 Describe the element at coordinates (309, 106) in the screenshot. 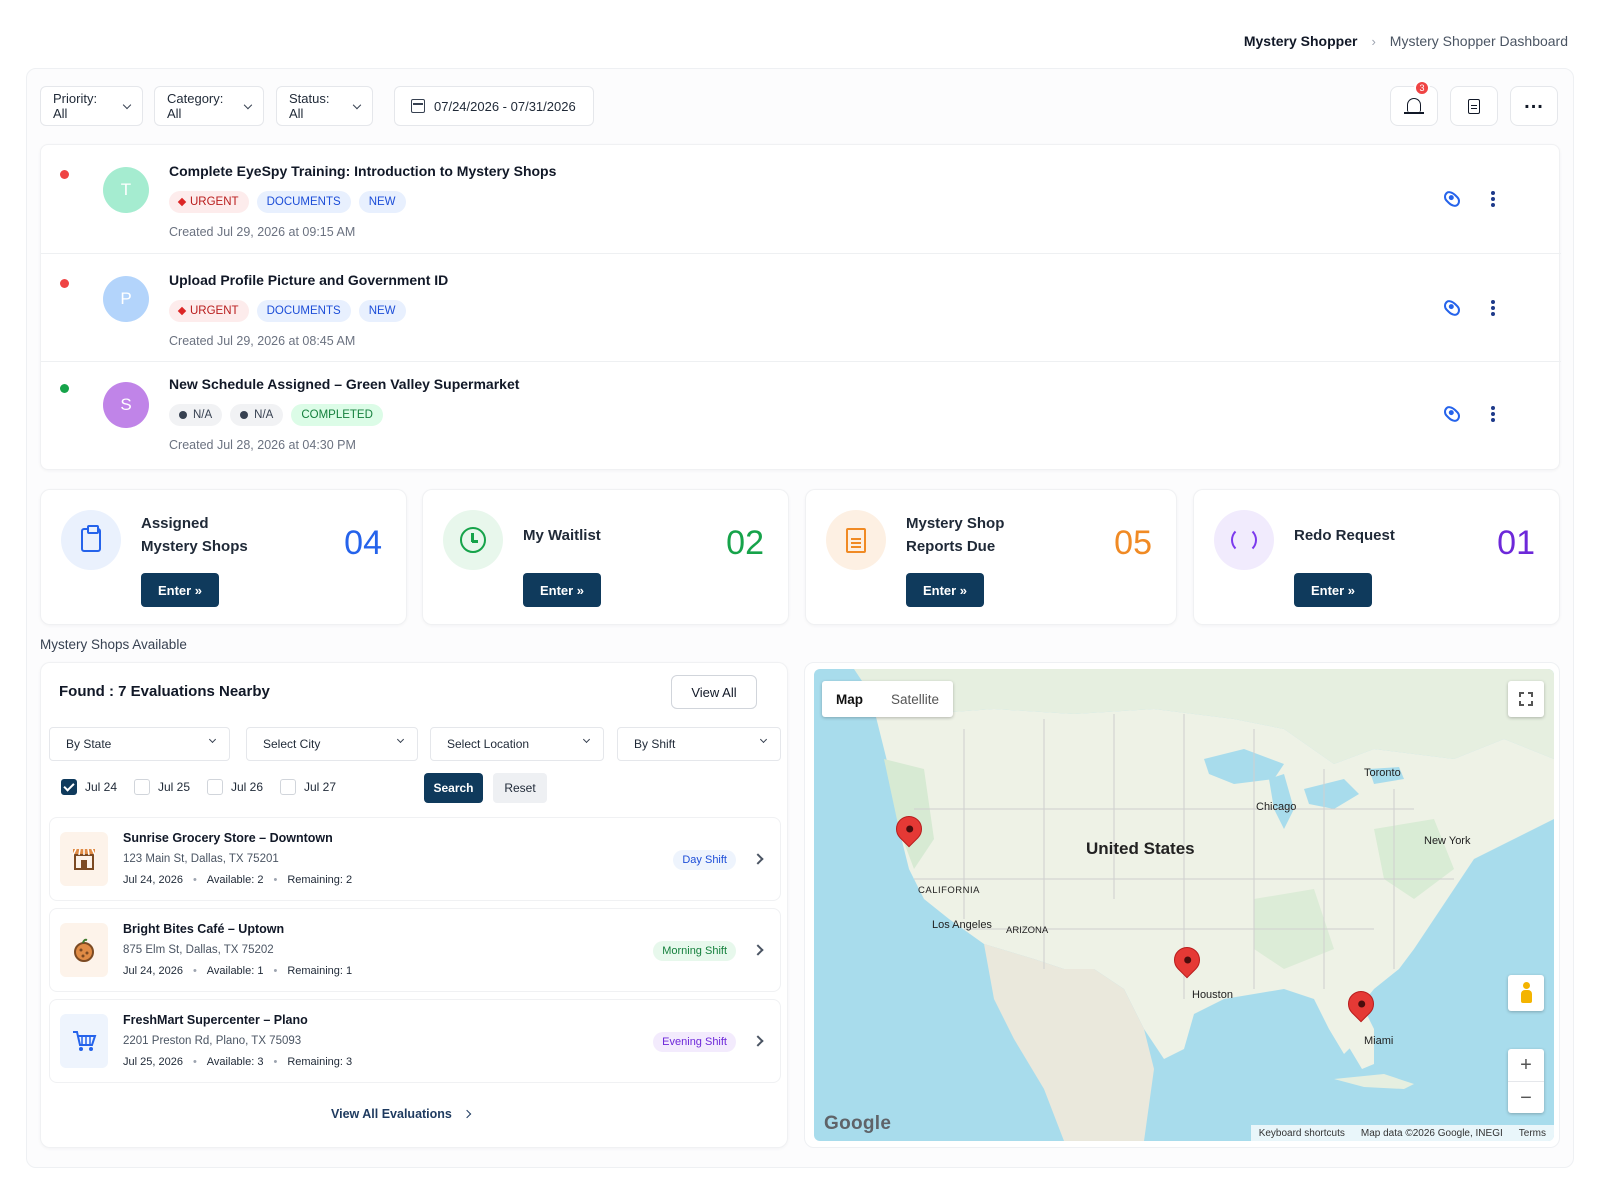

I see `status-filter-label: Status: All` at that location.